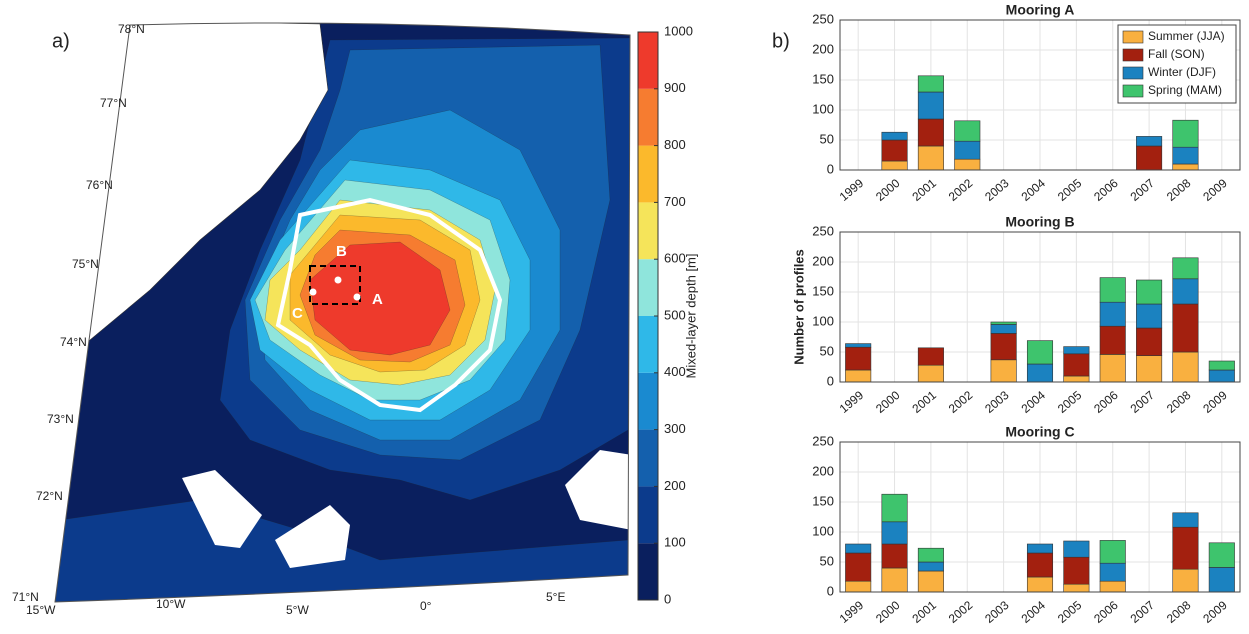 This screenshot has width=1249, height=634. What do you see at coordinates (675, 258) in the screenshot?
I see `colorbar-tick-label: 600` at bounding box center [675, 258].